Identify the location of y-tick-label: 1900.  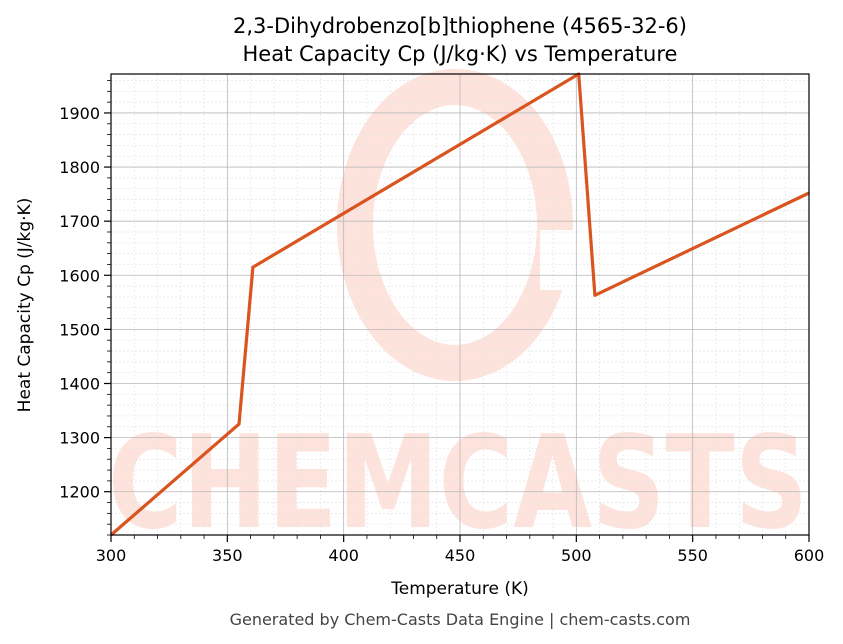
(79, 113).